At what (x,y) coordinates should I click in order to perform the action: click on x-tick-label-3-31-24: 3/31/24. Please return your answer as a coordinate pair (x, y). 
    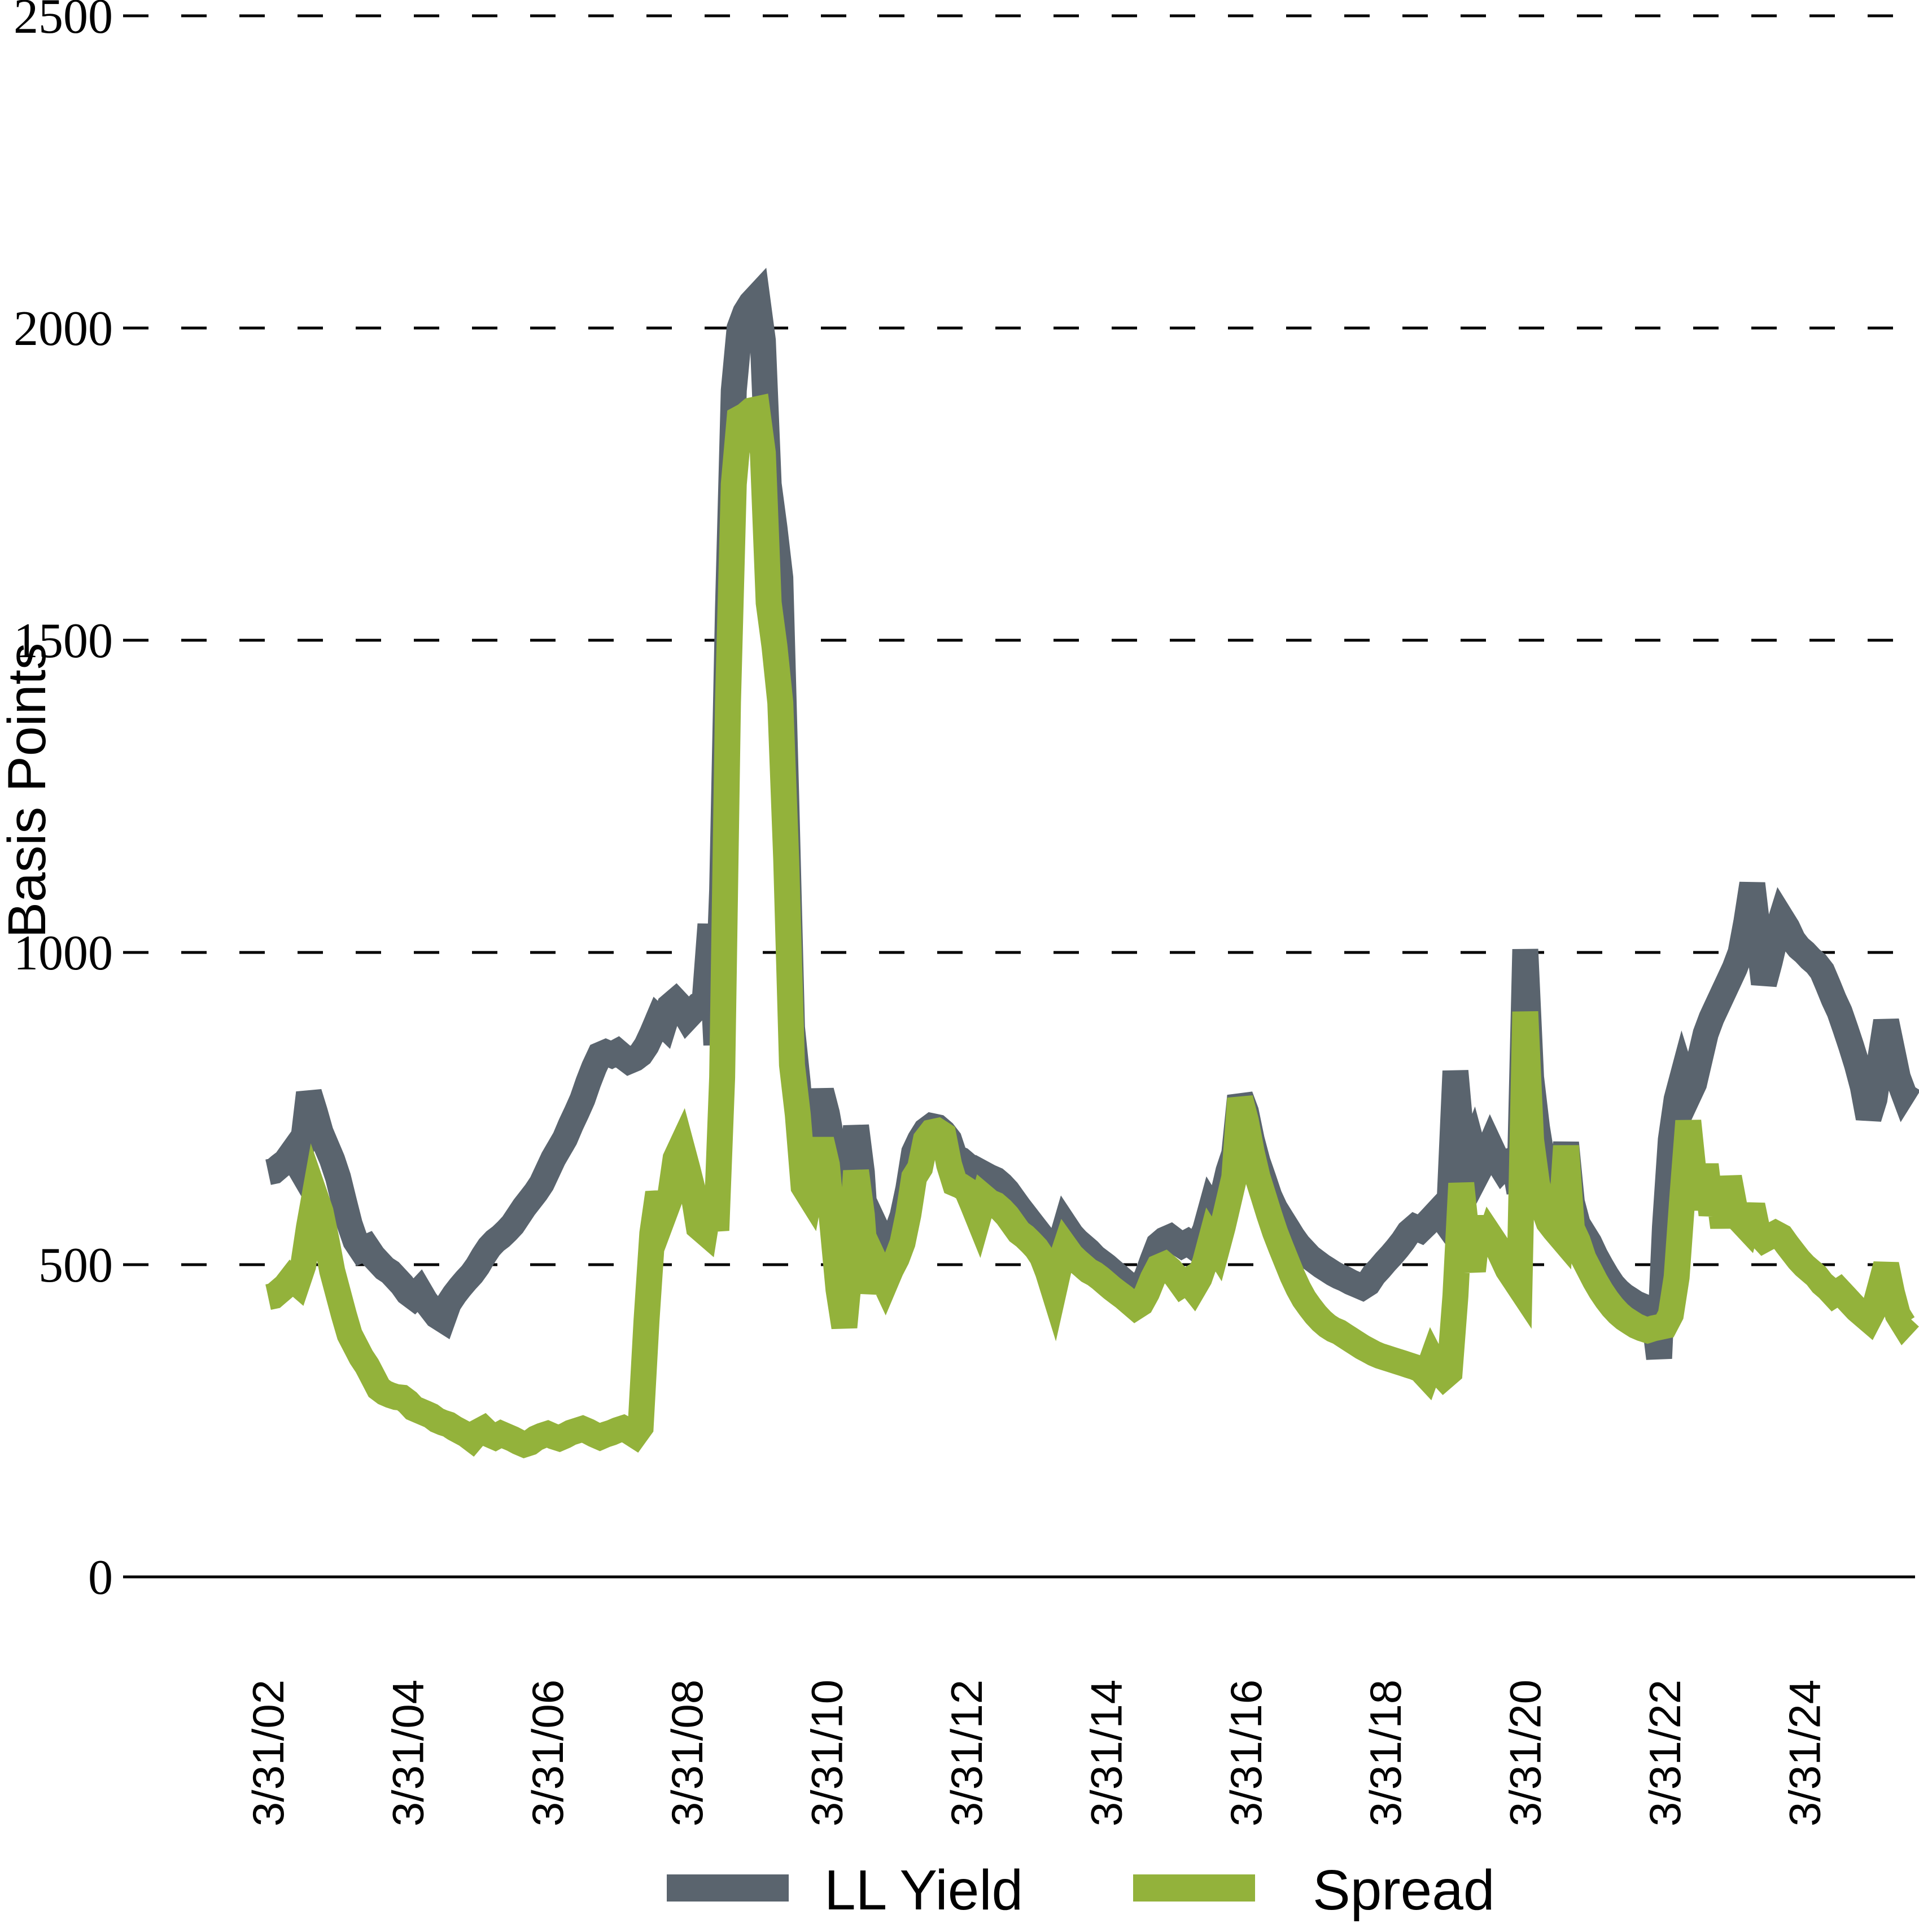
    Looking at the image, I should click on (1804, 1753).